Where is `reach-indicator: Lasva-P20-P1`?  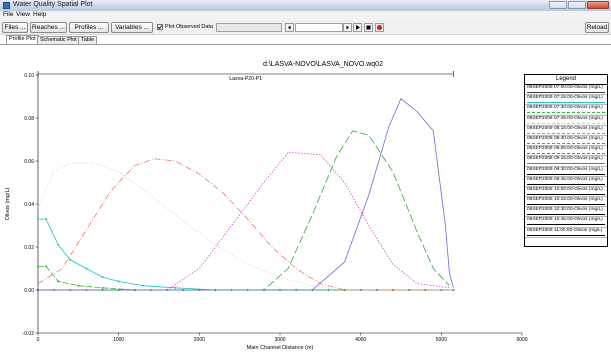 reach-indicator: Lasva-P20-P1 is located at coordinates (245, 76).